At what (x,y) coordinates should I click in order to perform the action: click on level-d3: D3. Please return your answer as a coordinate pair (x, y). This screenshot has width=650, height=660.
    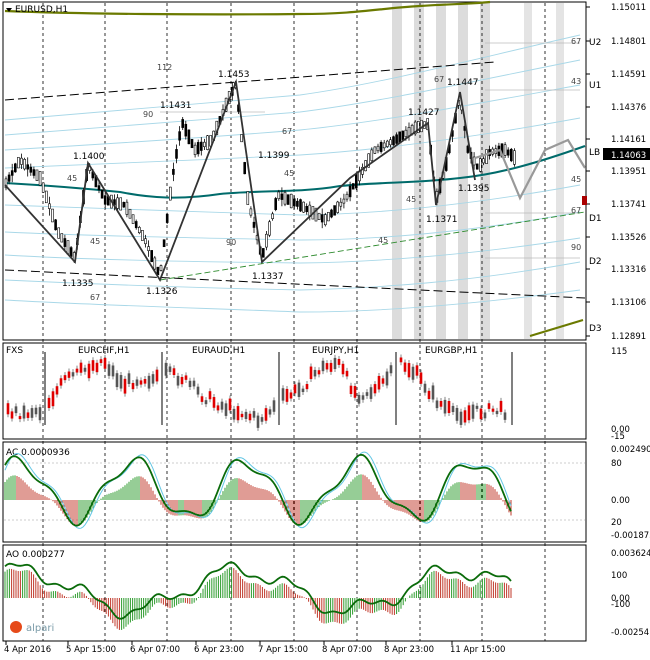
    Looking at the image, I should click on (595, 329).